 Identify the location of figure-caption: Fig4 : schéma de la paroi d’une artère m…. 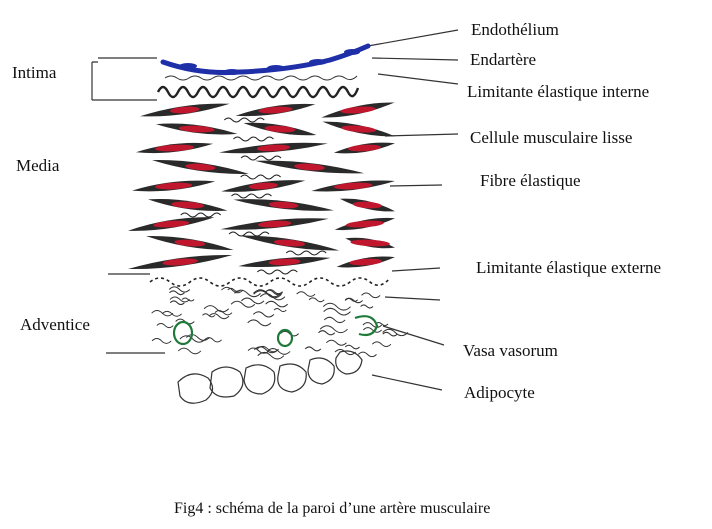
(332, 508).